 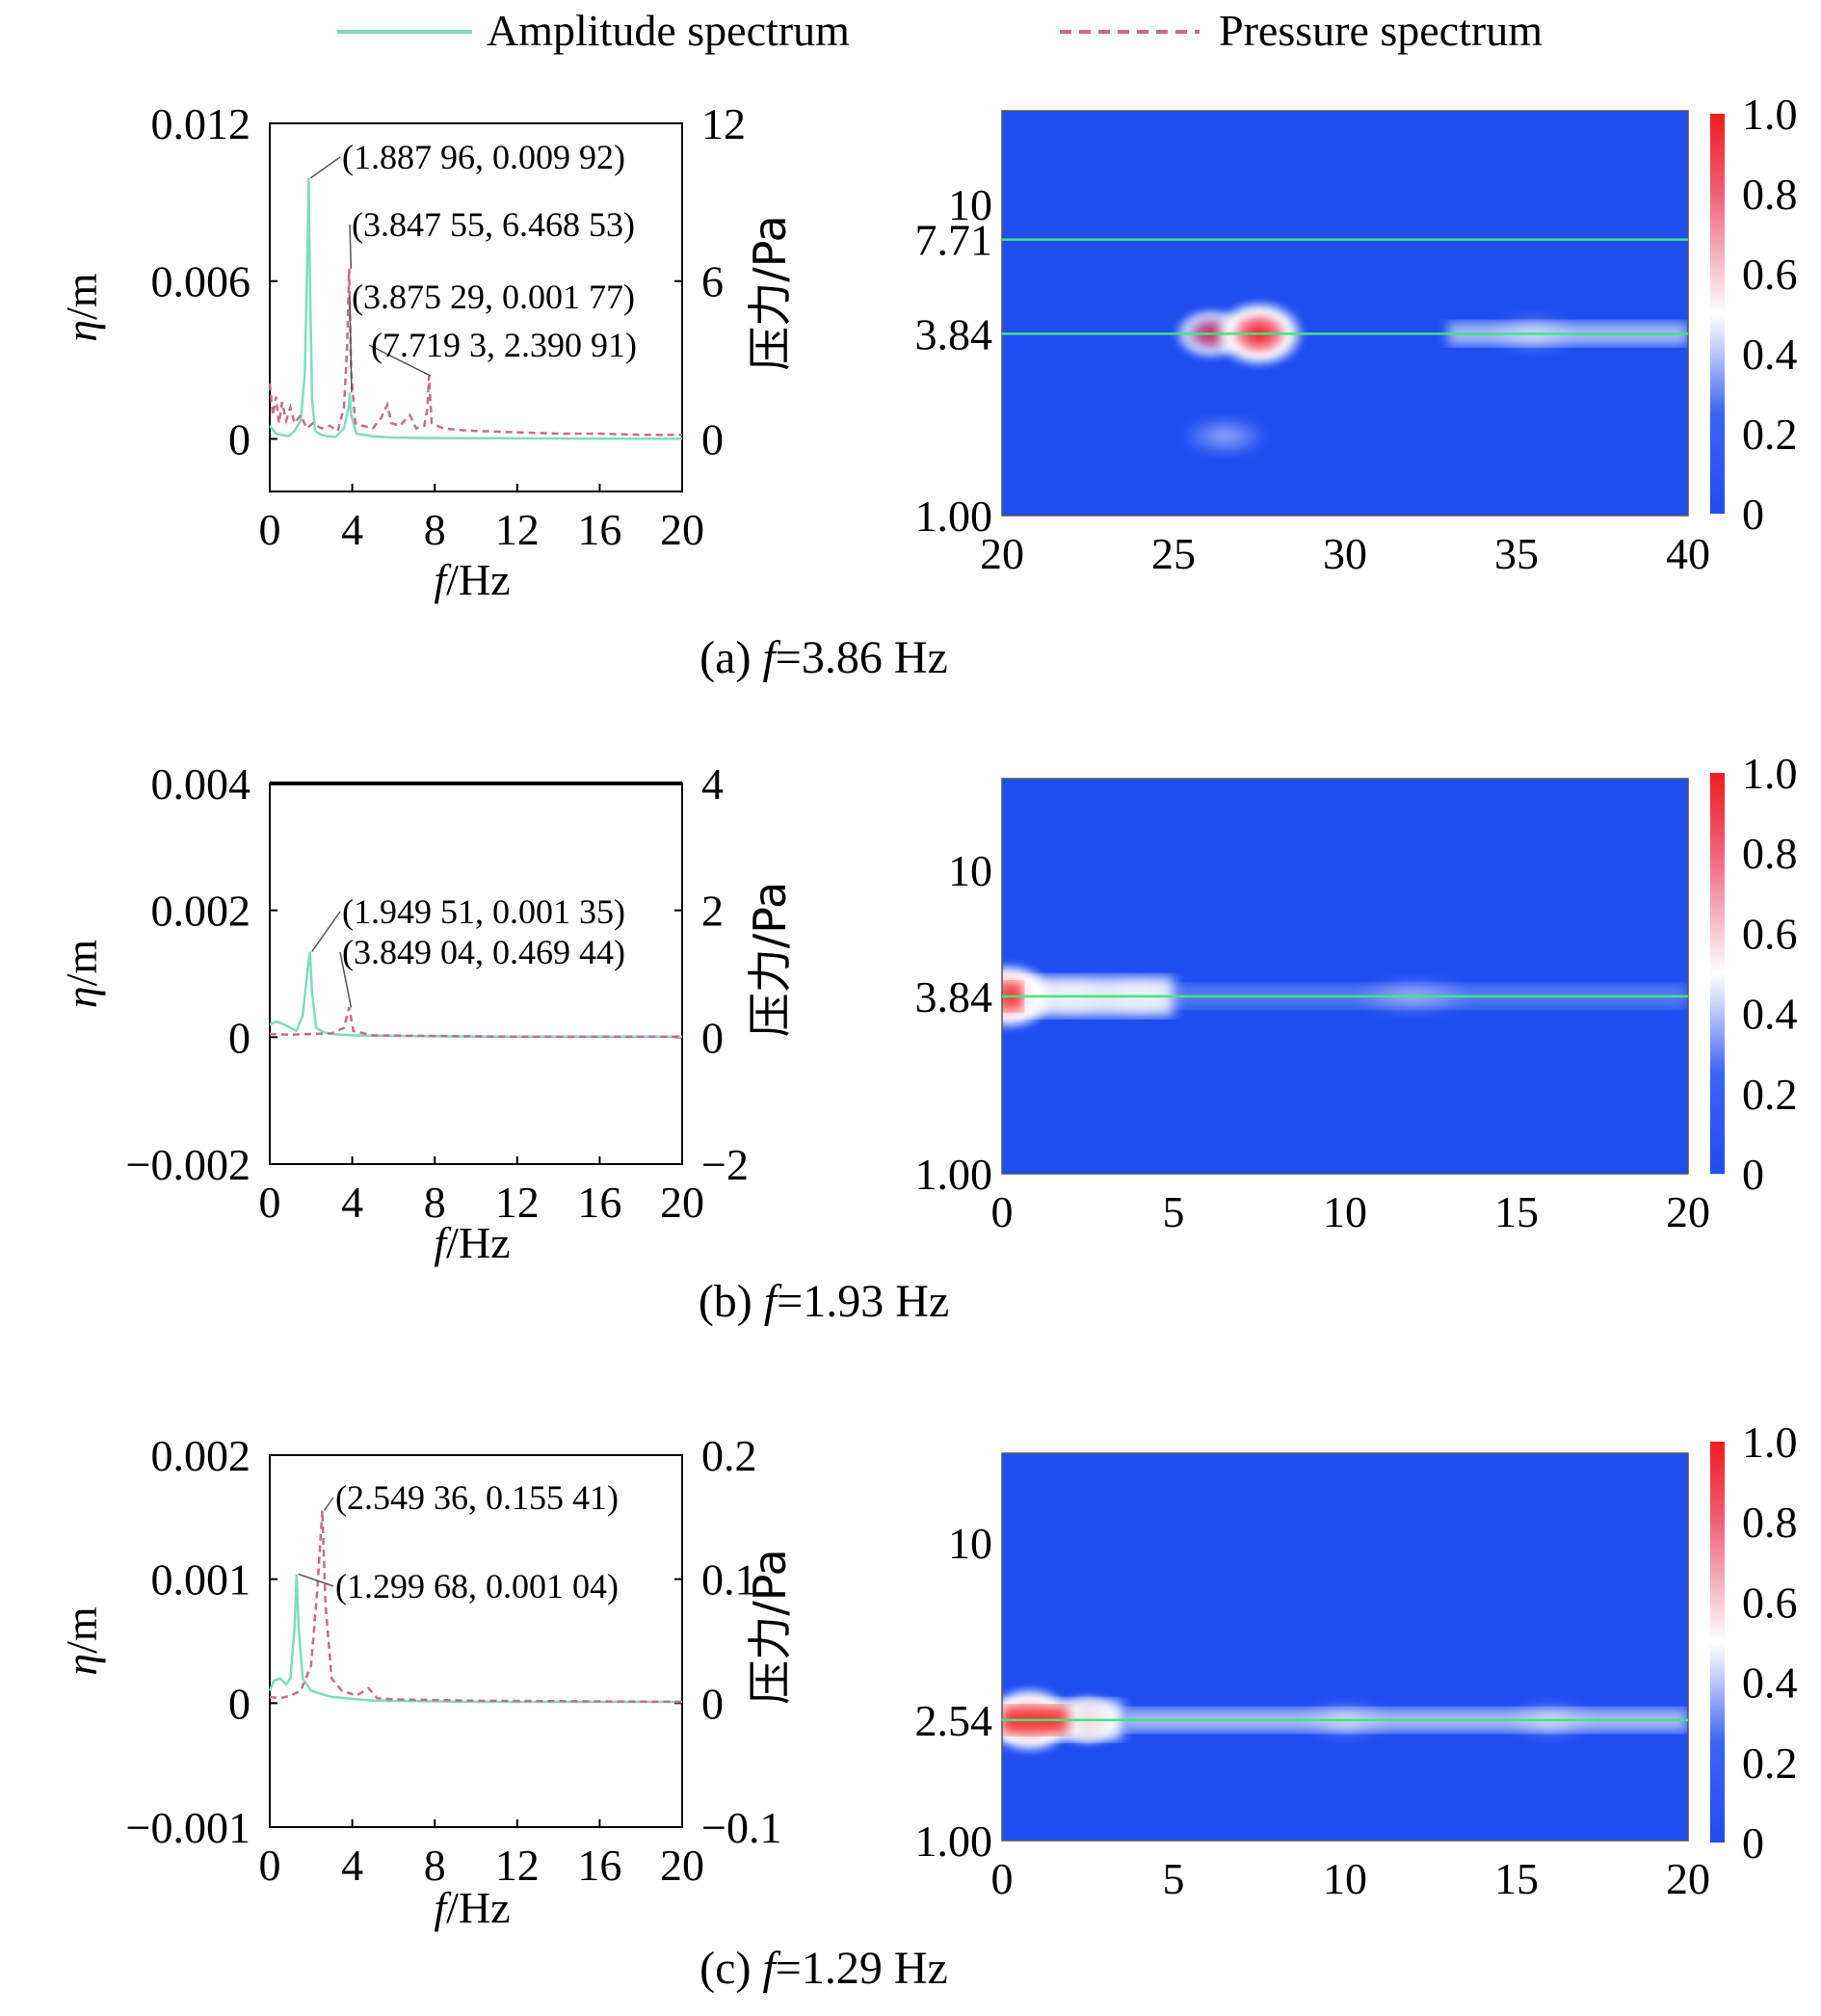 What do you see at coordinates (712, 784) in the screenshot?
I see `y-tick-label-right: 4` at bounding box center [712, 784].